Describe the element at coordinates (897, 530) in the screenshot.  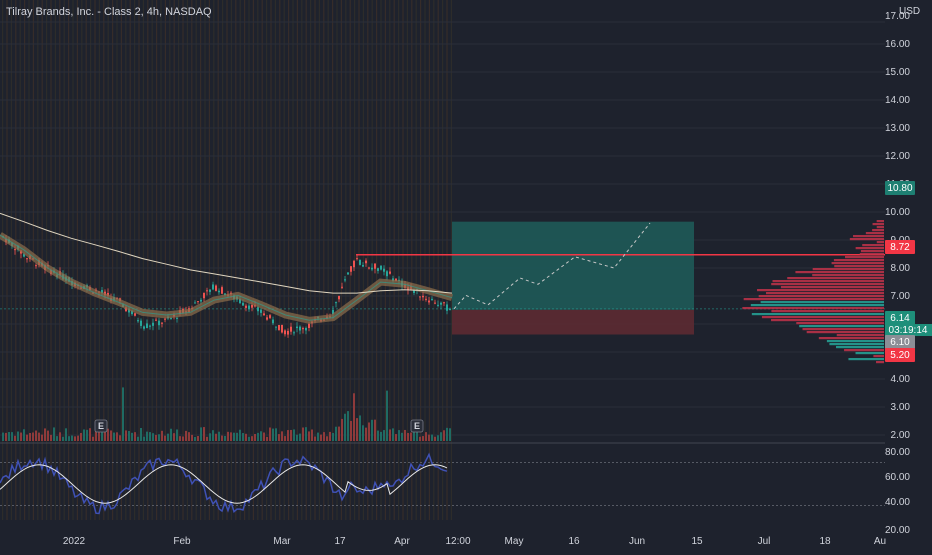
I see `osc-tick-label: 20.00` at that location.